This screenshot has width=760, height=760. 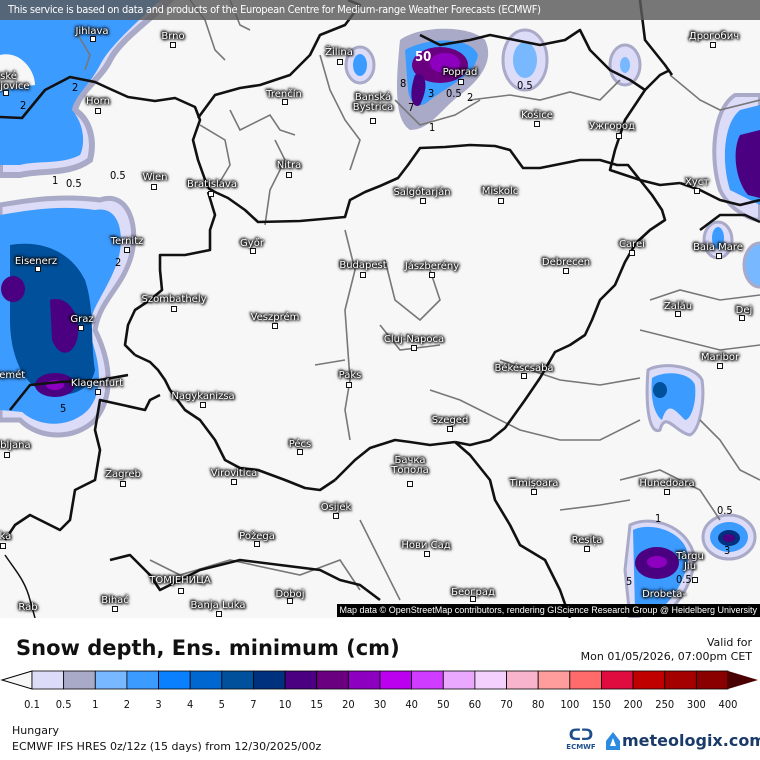 I want to click on border-east, so click(x=729, y=222).